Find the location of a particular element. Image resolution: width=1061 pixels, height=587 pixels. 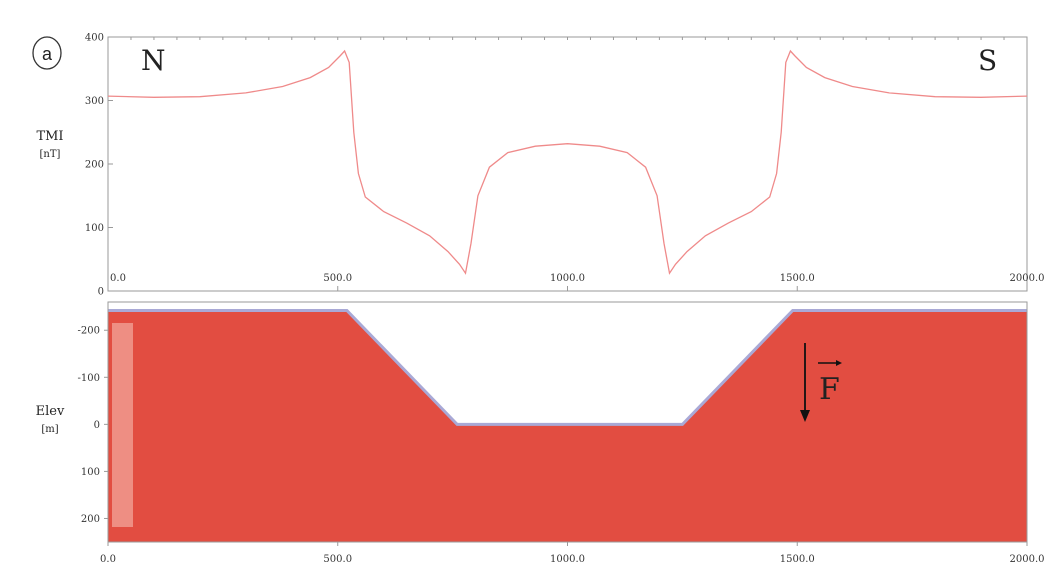

south-label: S is located at coordinates (987, 60).